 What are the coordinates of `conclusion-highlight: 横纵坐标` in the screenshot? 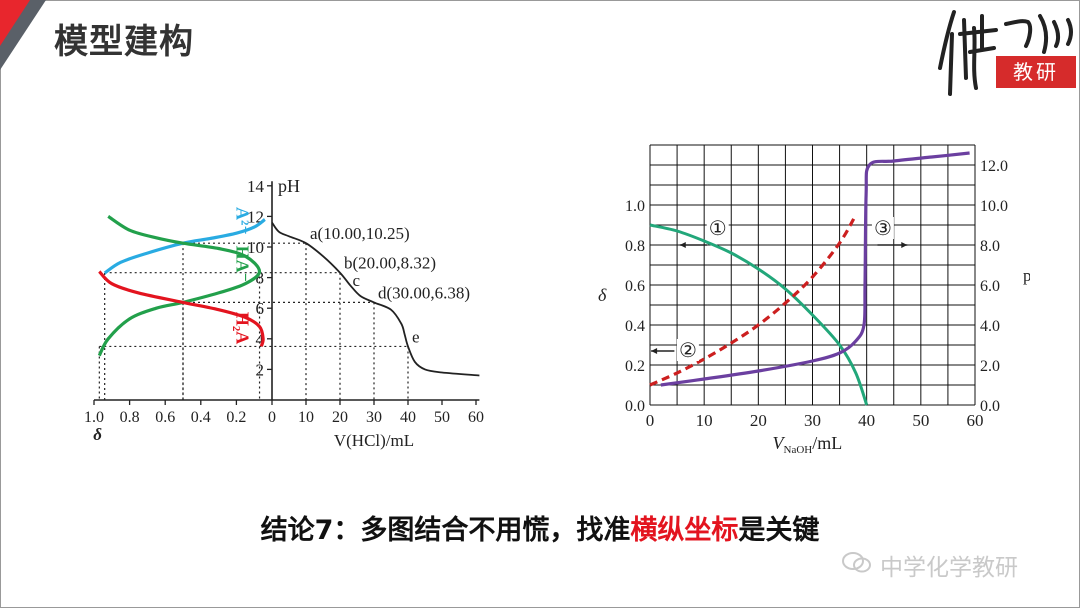 It's located at (684, 530).